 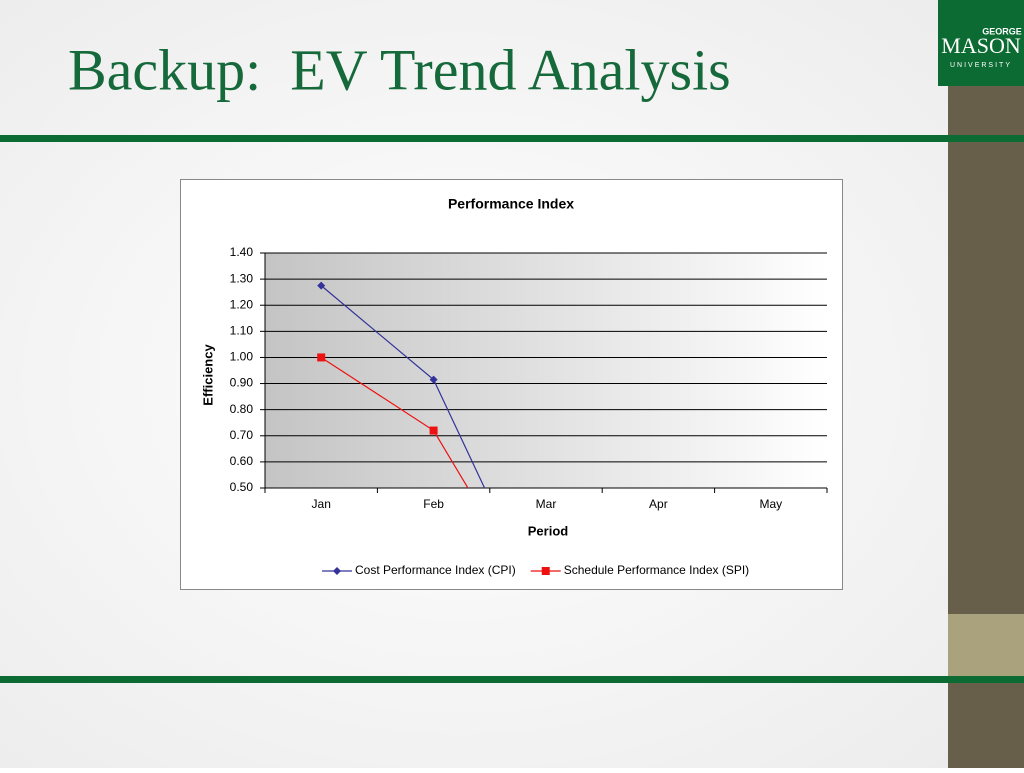 What do you see at coordinates (512, 679) in the screenshot?
I see `rule-bottom` at bounding box center [512, 679].